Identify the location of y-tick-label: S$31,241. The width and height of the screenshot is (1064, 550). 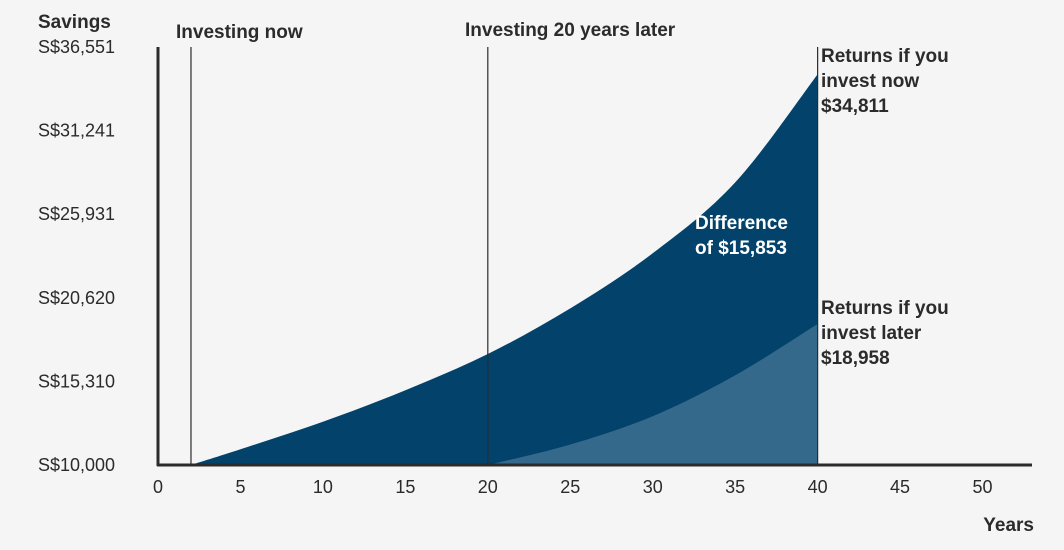
(76, 131).